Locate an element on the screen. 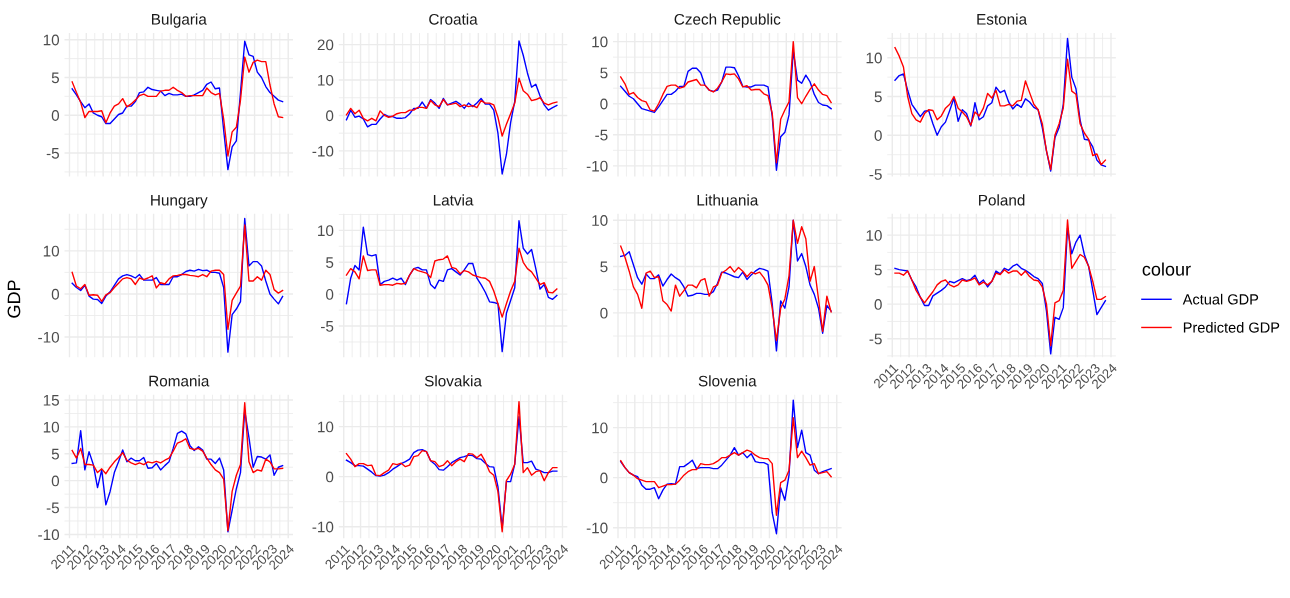  chart-title: Romania is located at coordinates (179, 381).